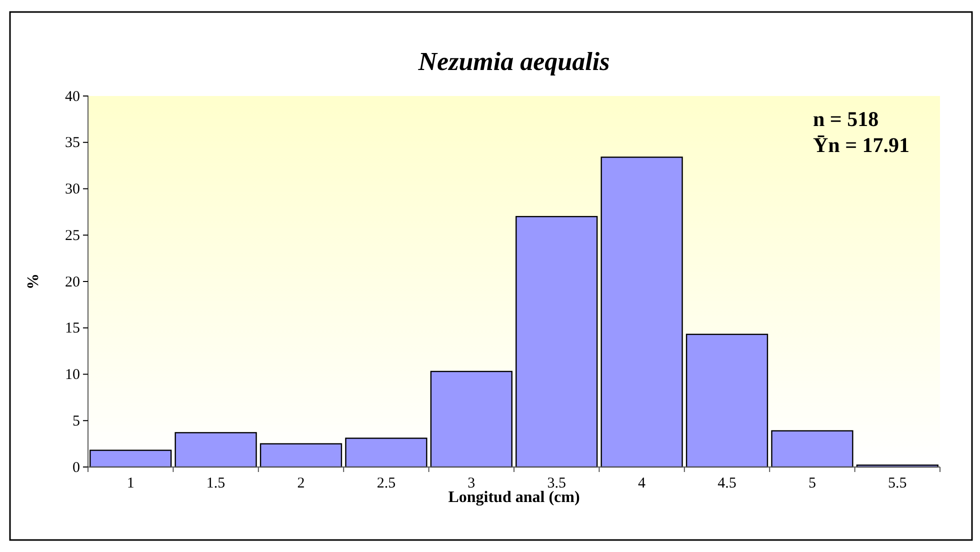 This screenshot has width=980, height=552. What do you see at coordinates (513, 61) in the screenshot?
I see `chart-title: Nezumia aequalis` at bounding box center [513, 61].